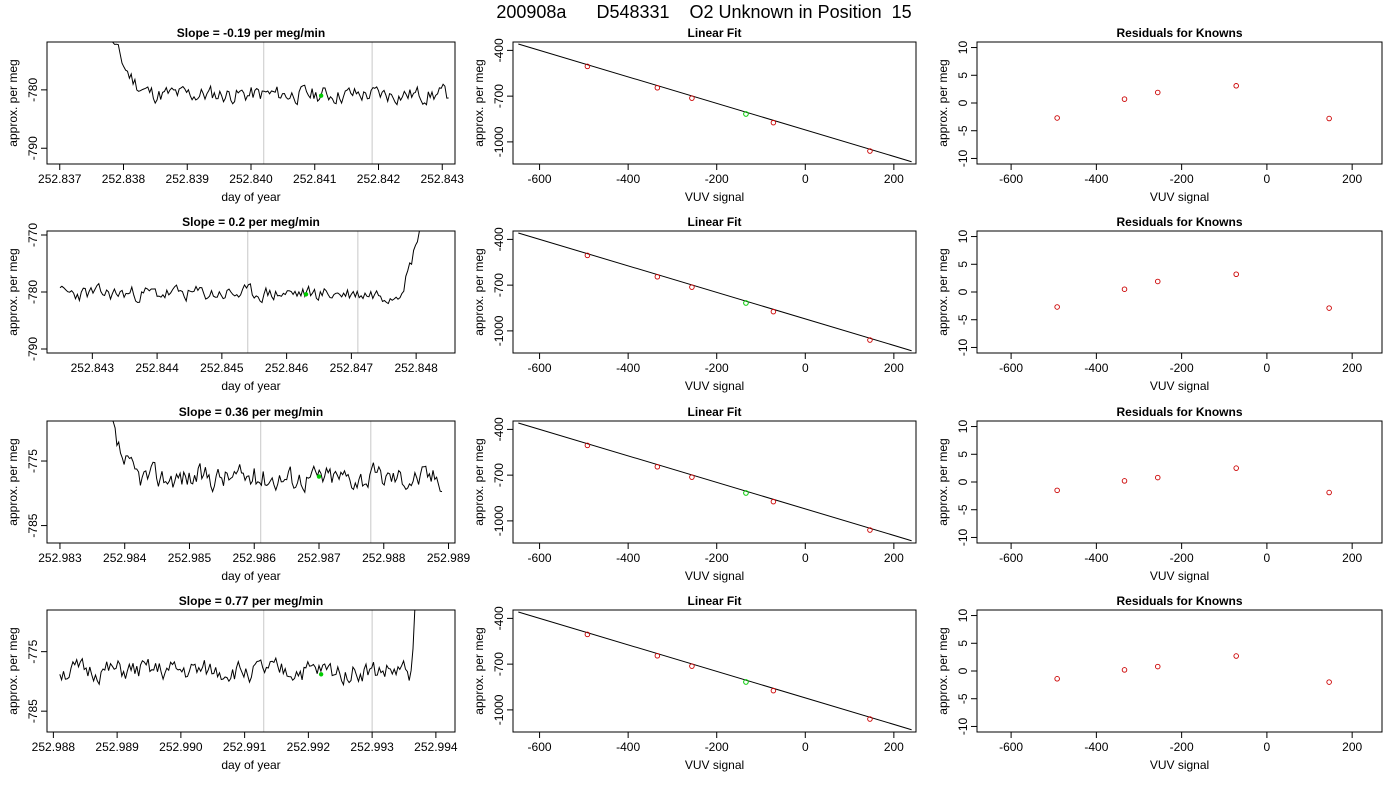 This screenshot has height=800, width=1400. I want to click on x-tick-label: 252.840, so click(251, 179).